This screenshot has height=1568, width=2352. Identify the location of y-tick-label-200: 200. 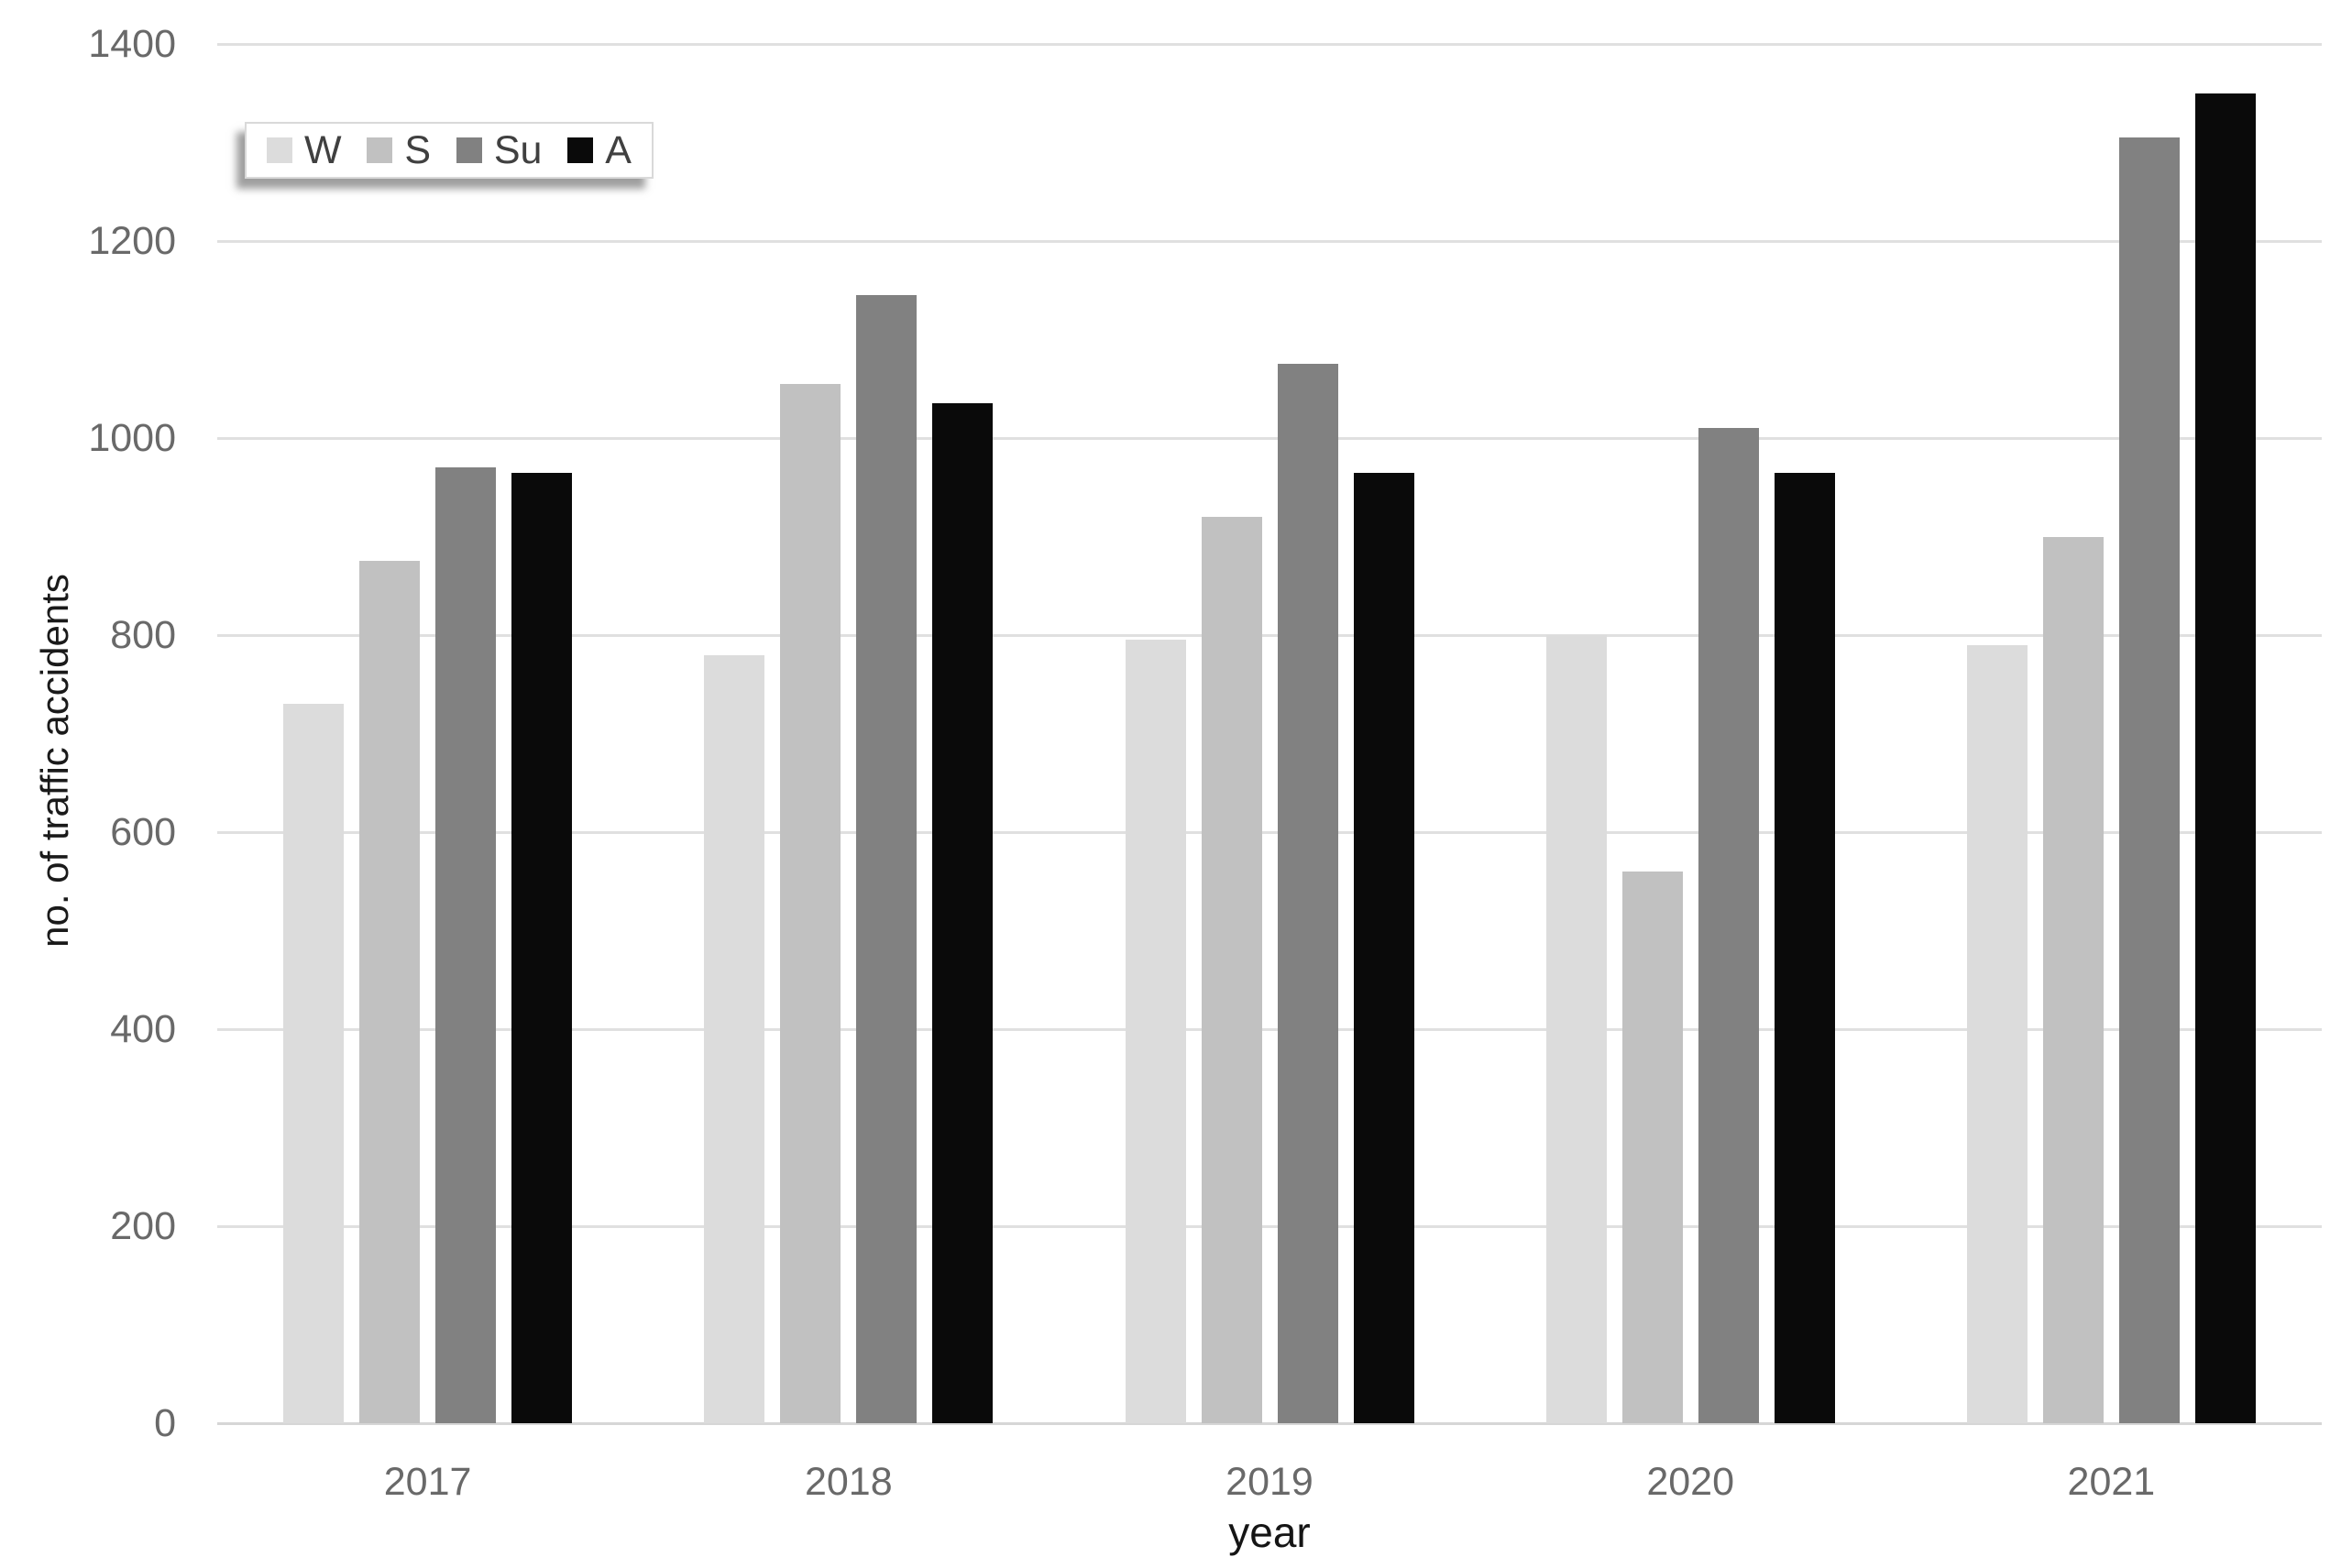
(143, 1226).